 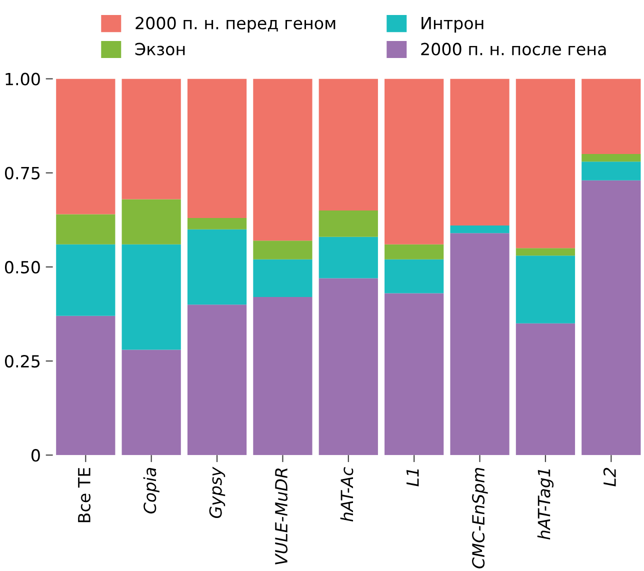 I want to click on x-tick-label: CMC-EnSpm, so click(x=480, y=518).